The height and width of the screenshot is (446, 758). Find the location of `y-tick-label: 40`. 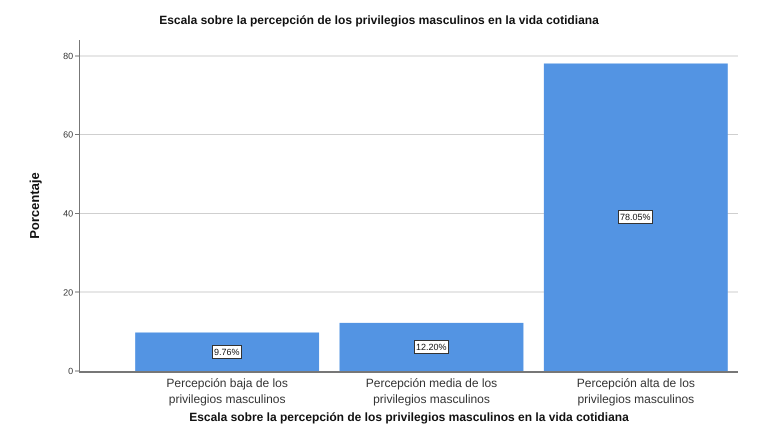

y-tick-label: 40 is located at coordinates (68, 213).